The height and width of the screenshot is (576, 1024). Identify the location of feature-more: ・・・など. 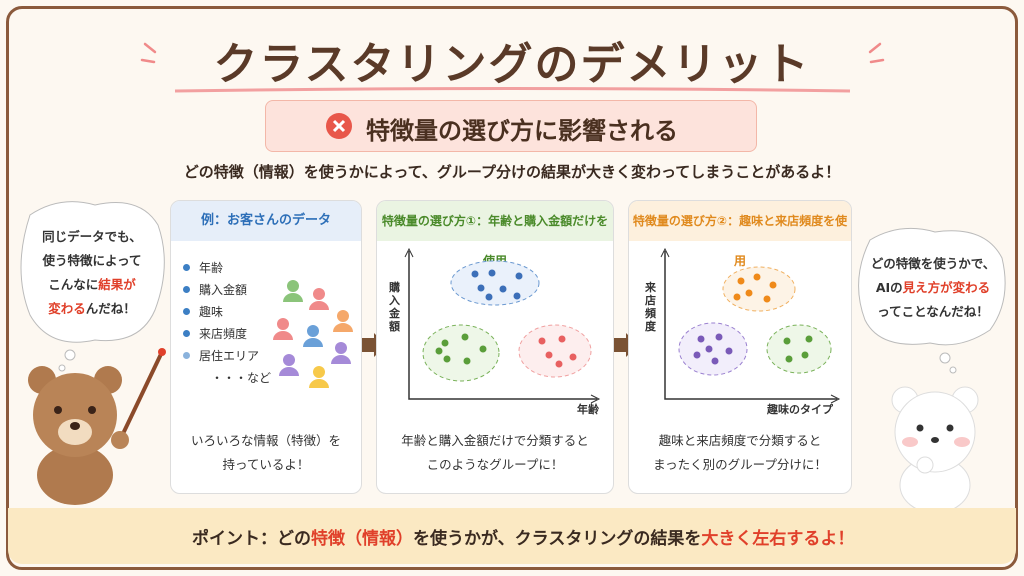
(241, 378).